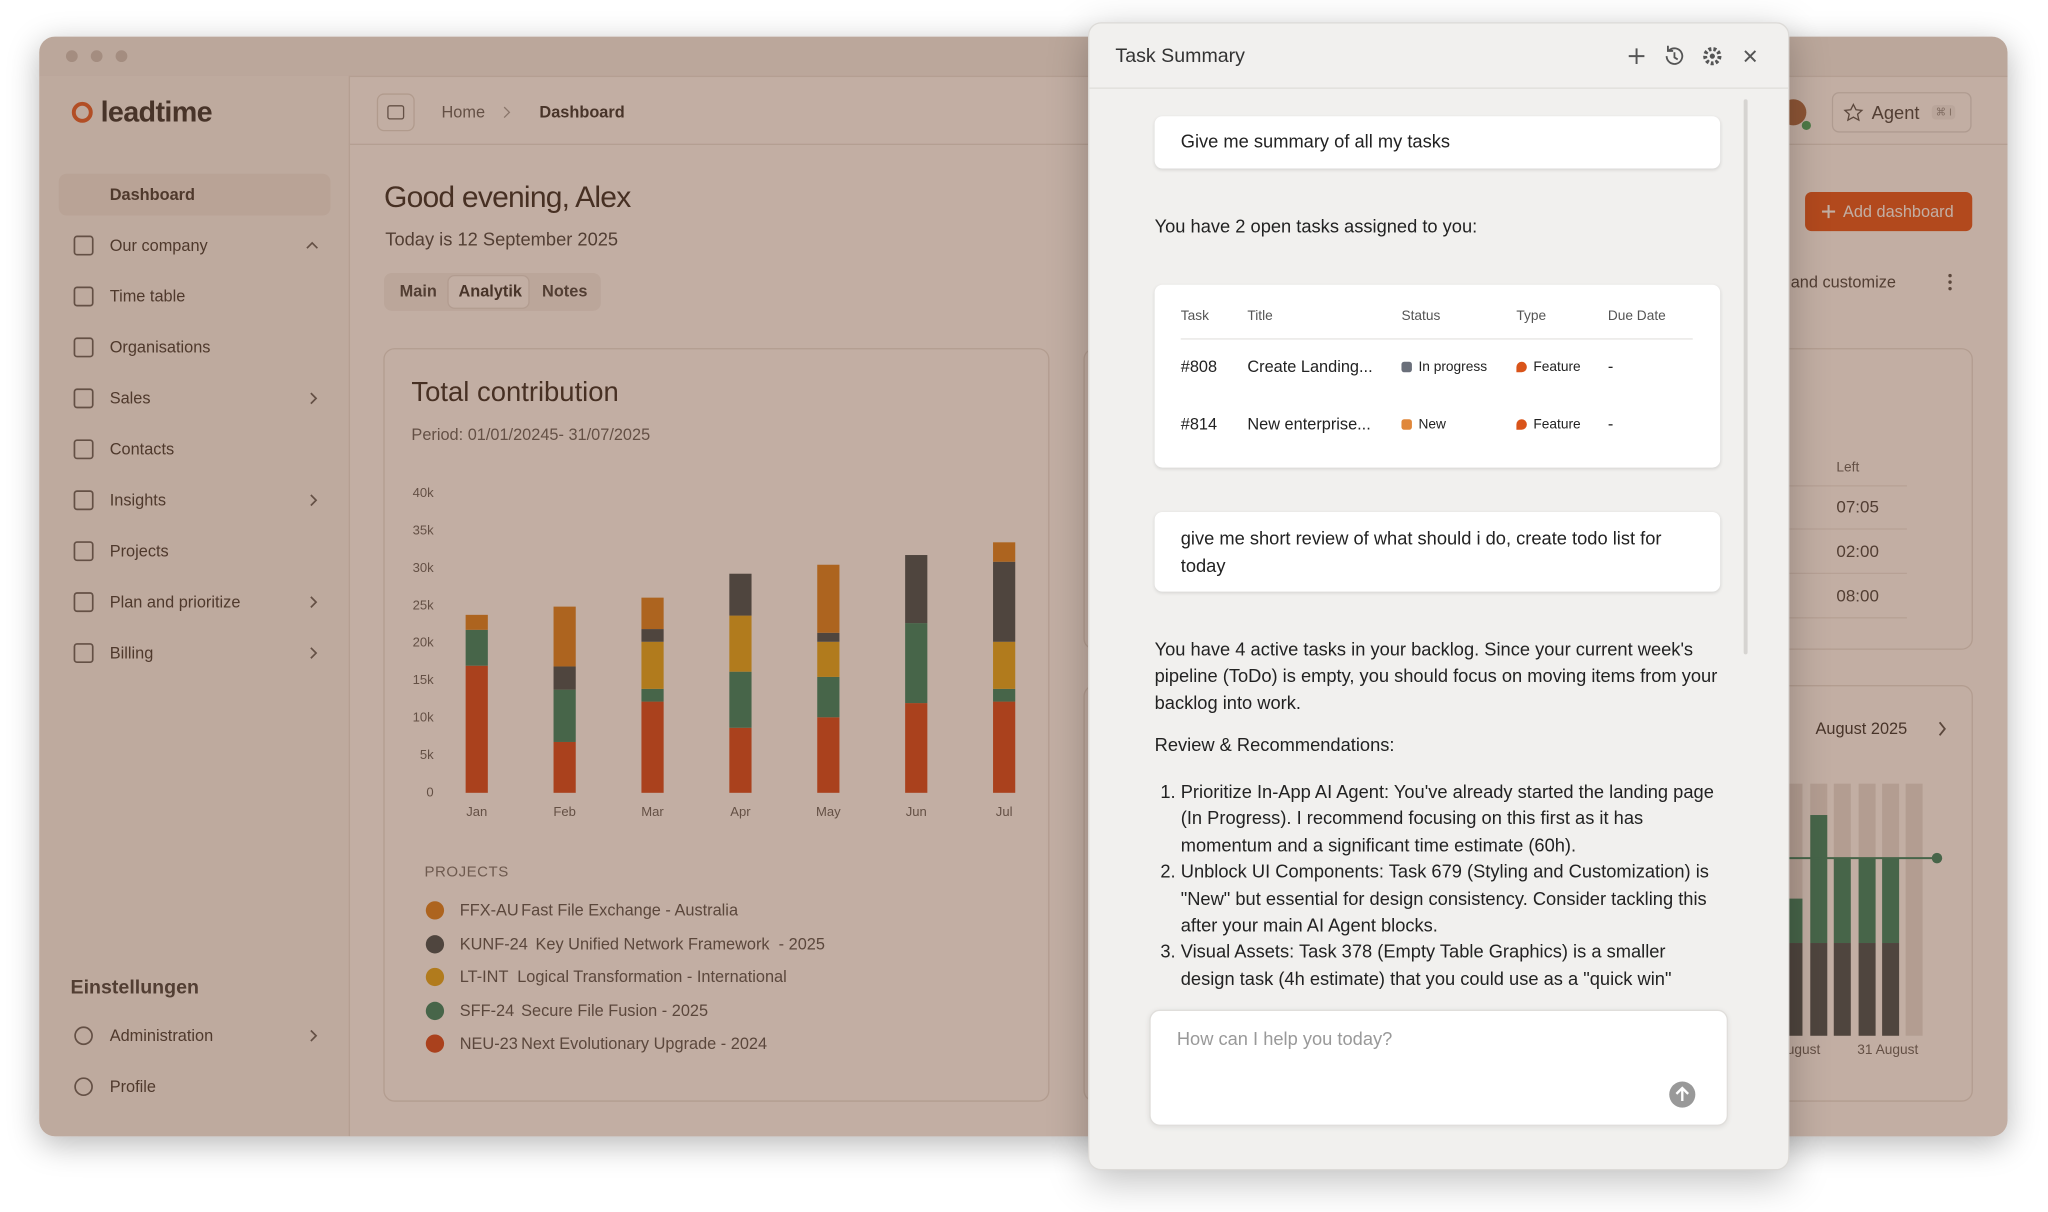 Image resolution: width=2048 pixels, height=1212 pixels. What do you see at coordinates (1889, 211) in the screenshot?
I see `add-dashboard-button` at bounding box center [1889, 211].